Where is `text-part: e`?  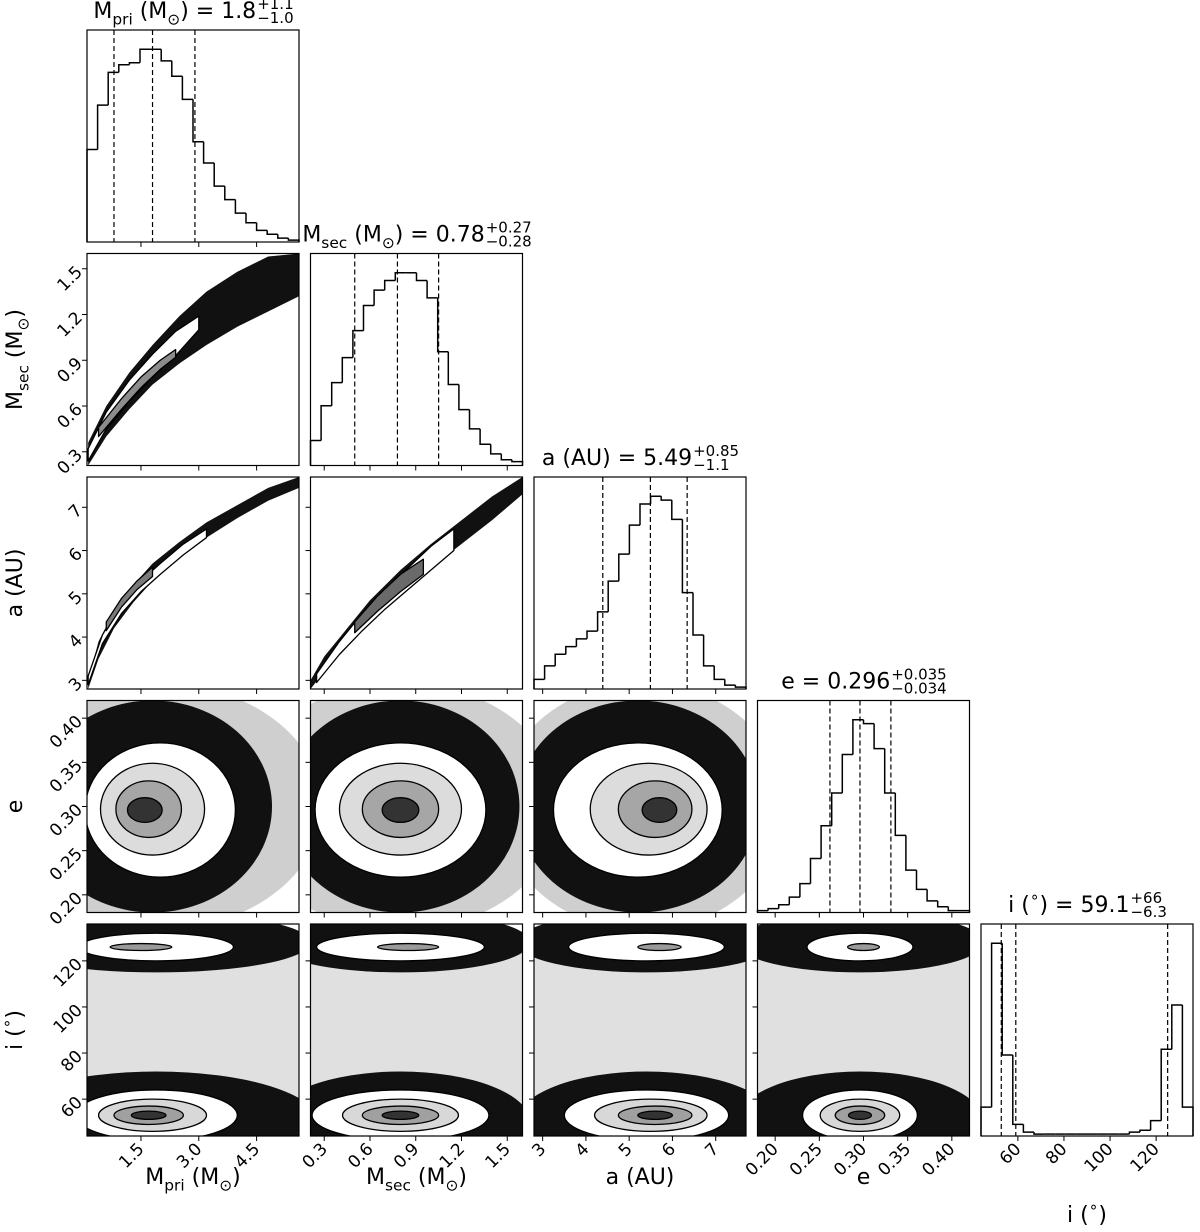
text-part: e is located at coordinates (864, 1177).